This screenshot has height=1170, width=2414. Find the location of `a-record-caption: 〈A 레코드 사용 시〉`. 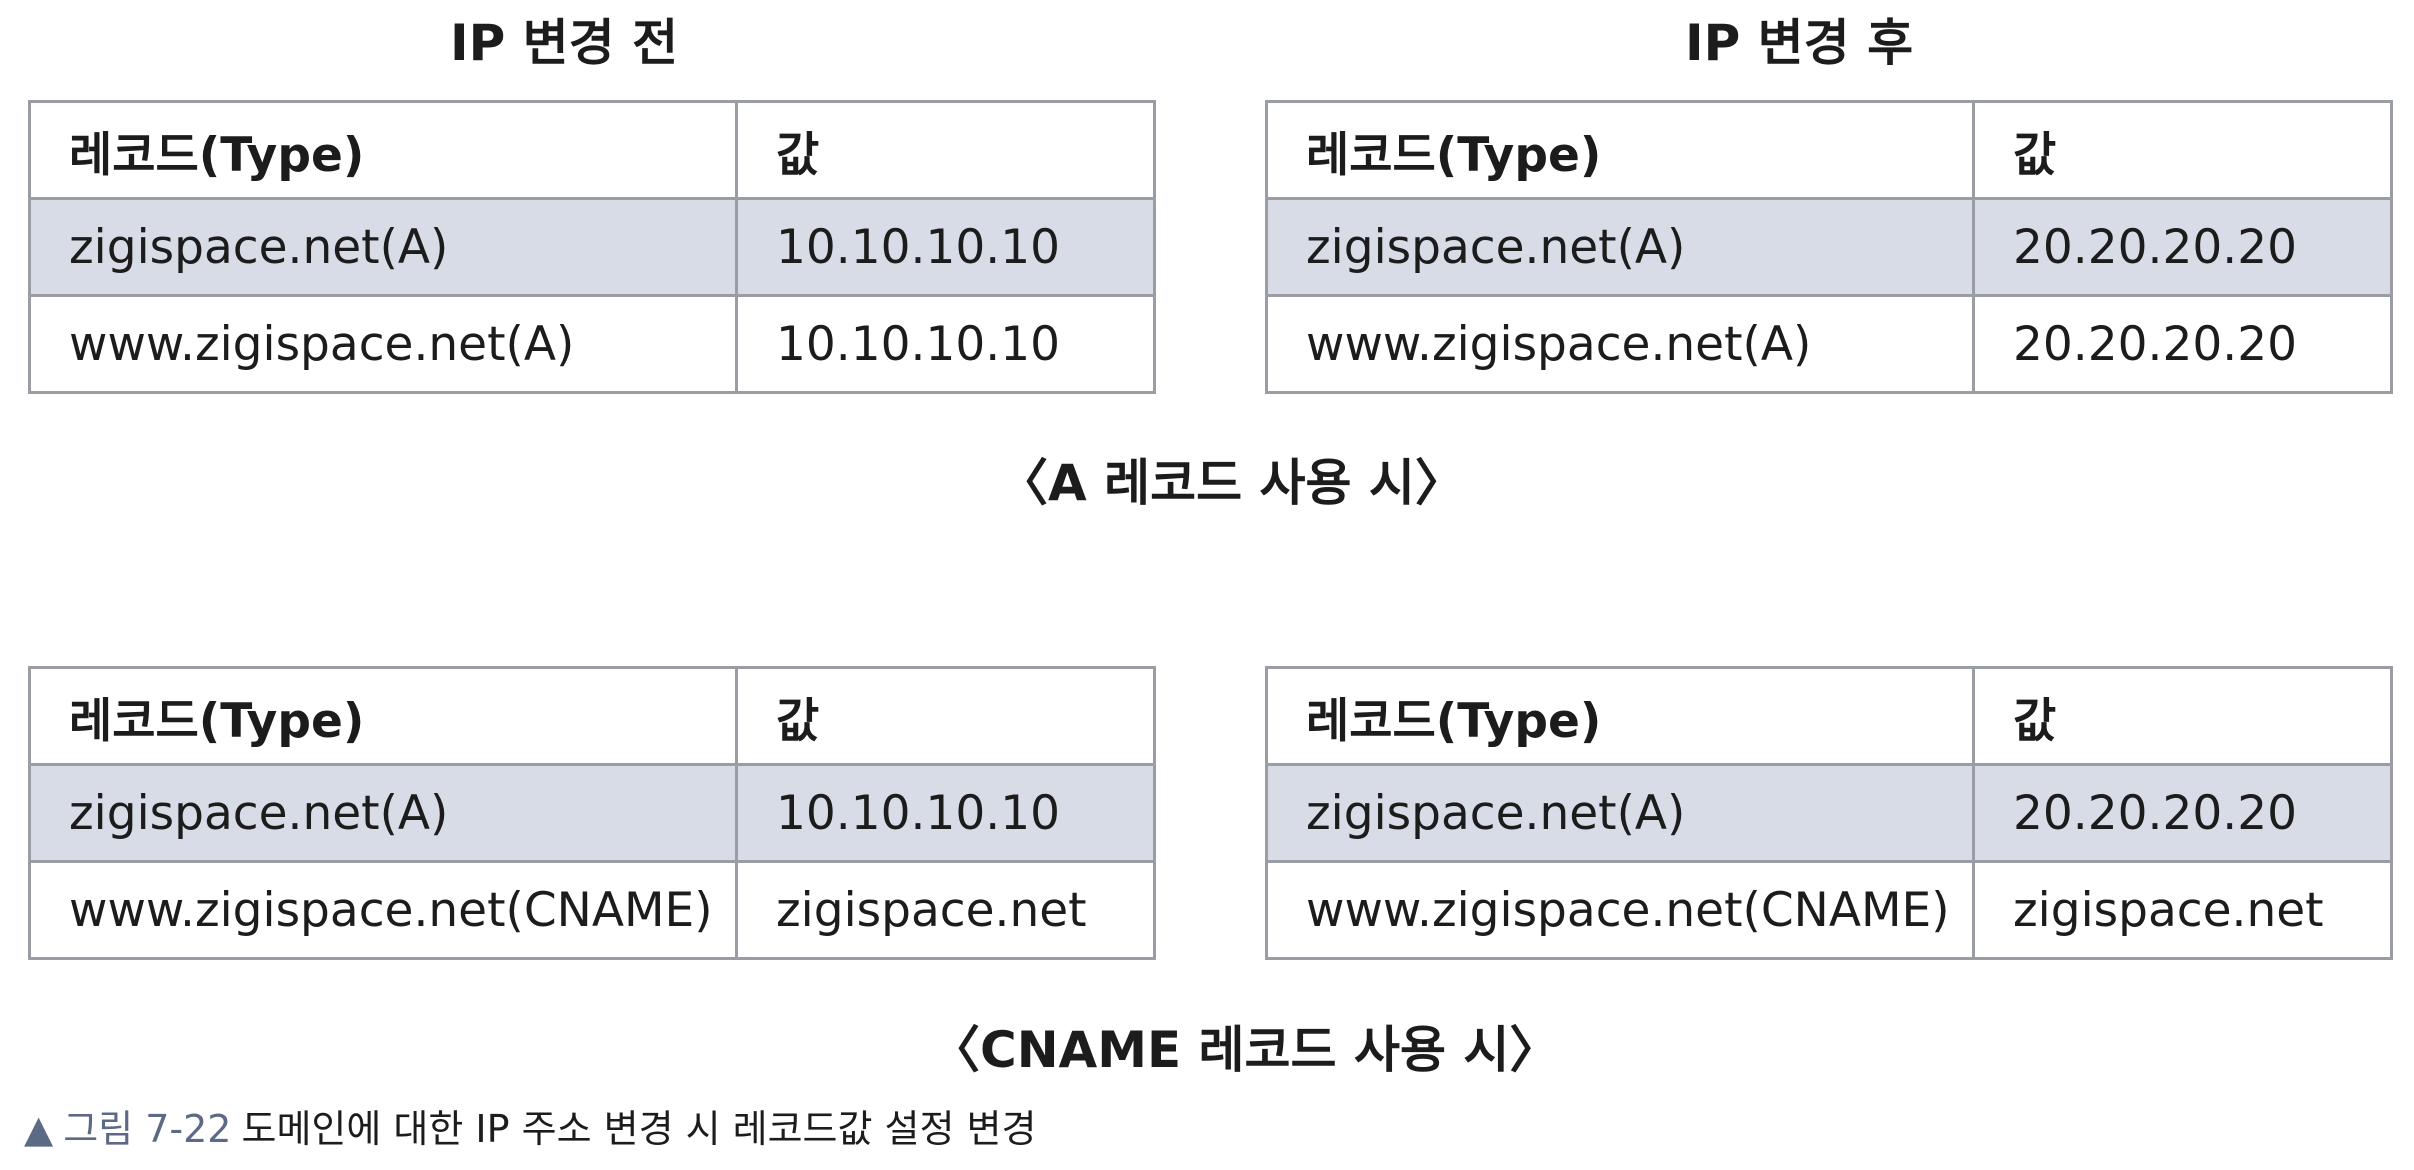

a-record-caption: 〈A 레코드 사용 시〉 is located at coordinates (1231, 483).